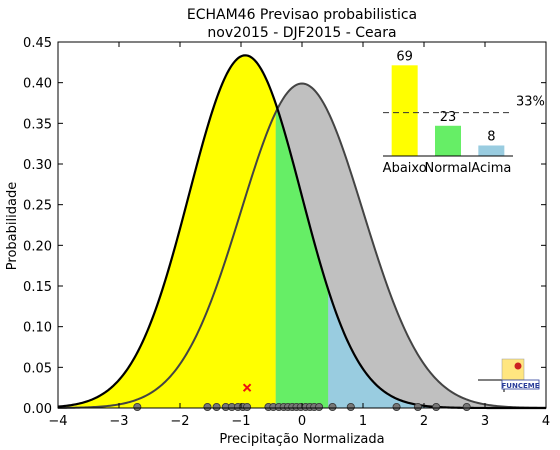  What do you see at coordinates (363, 421) in the screenshot?
I see `x-tick-label: 1` at bounding box center [363, 421].